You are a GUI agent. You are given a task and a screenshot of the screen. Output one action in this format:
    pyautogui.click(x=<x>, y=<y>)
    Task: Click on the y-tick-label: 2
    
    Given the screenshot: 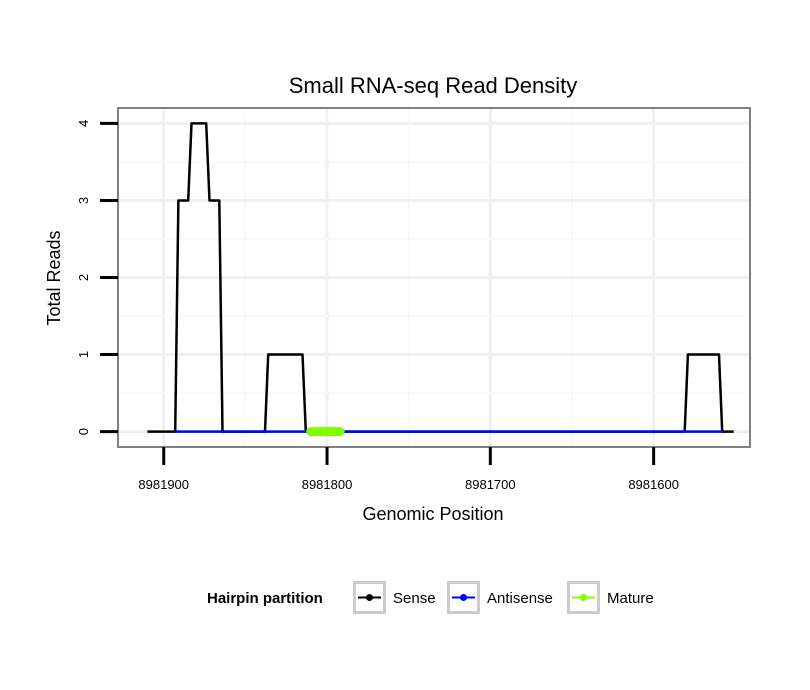 What is the action you would take?
    pyautogui.click(x=83, y=277)
    